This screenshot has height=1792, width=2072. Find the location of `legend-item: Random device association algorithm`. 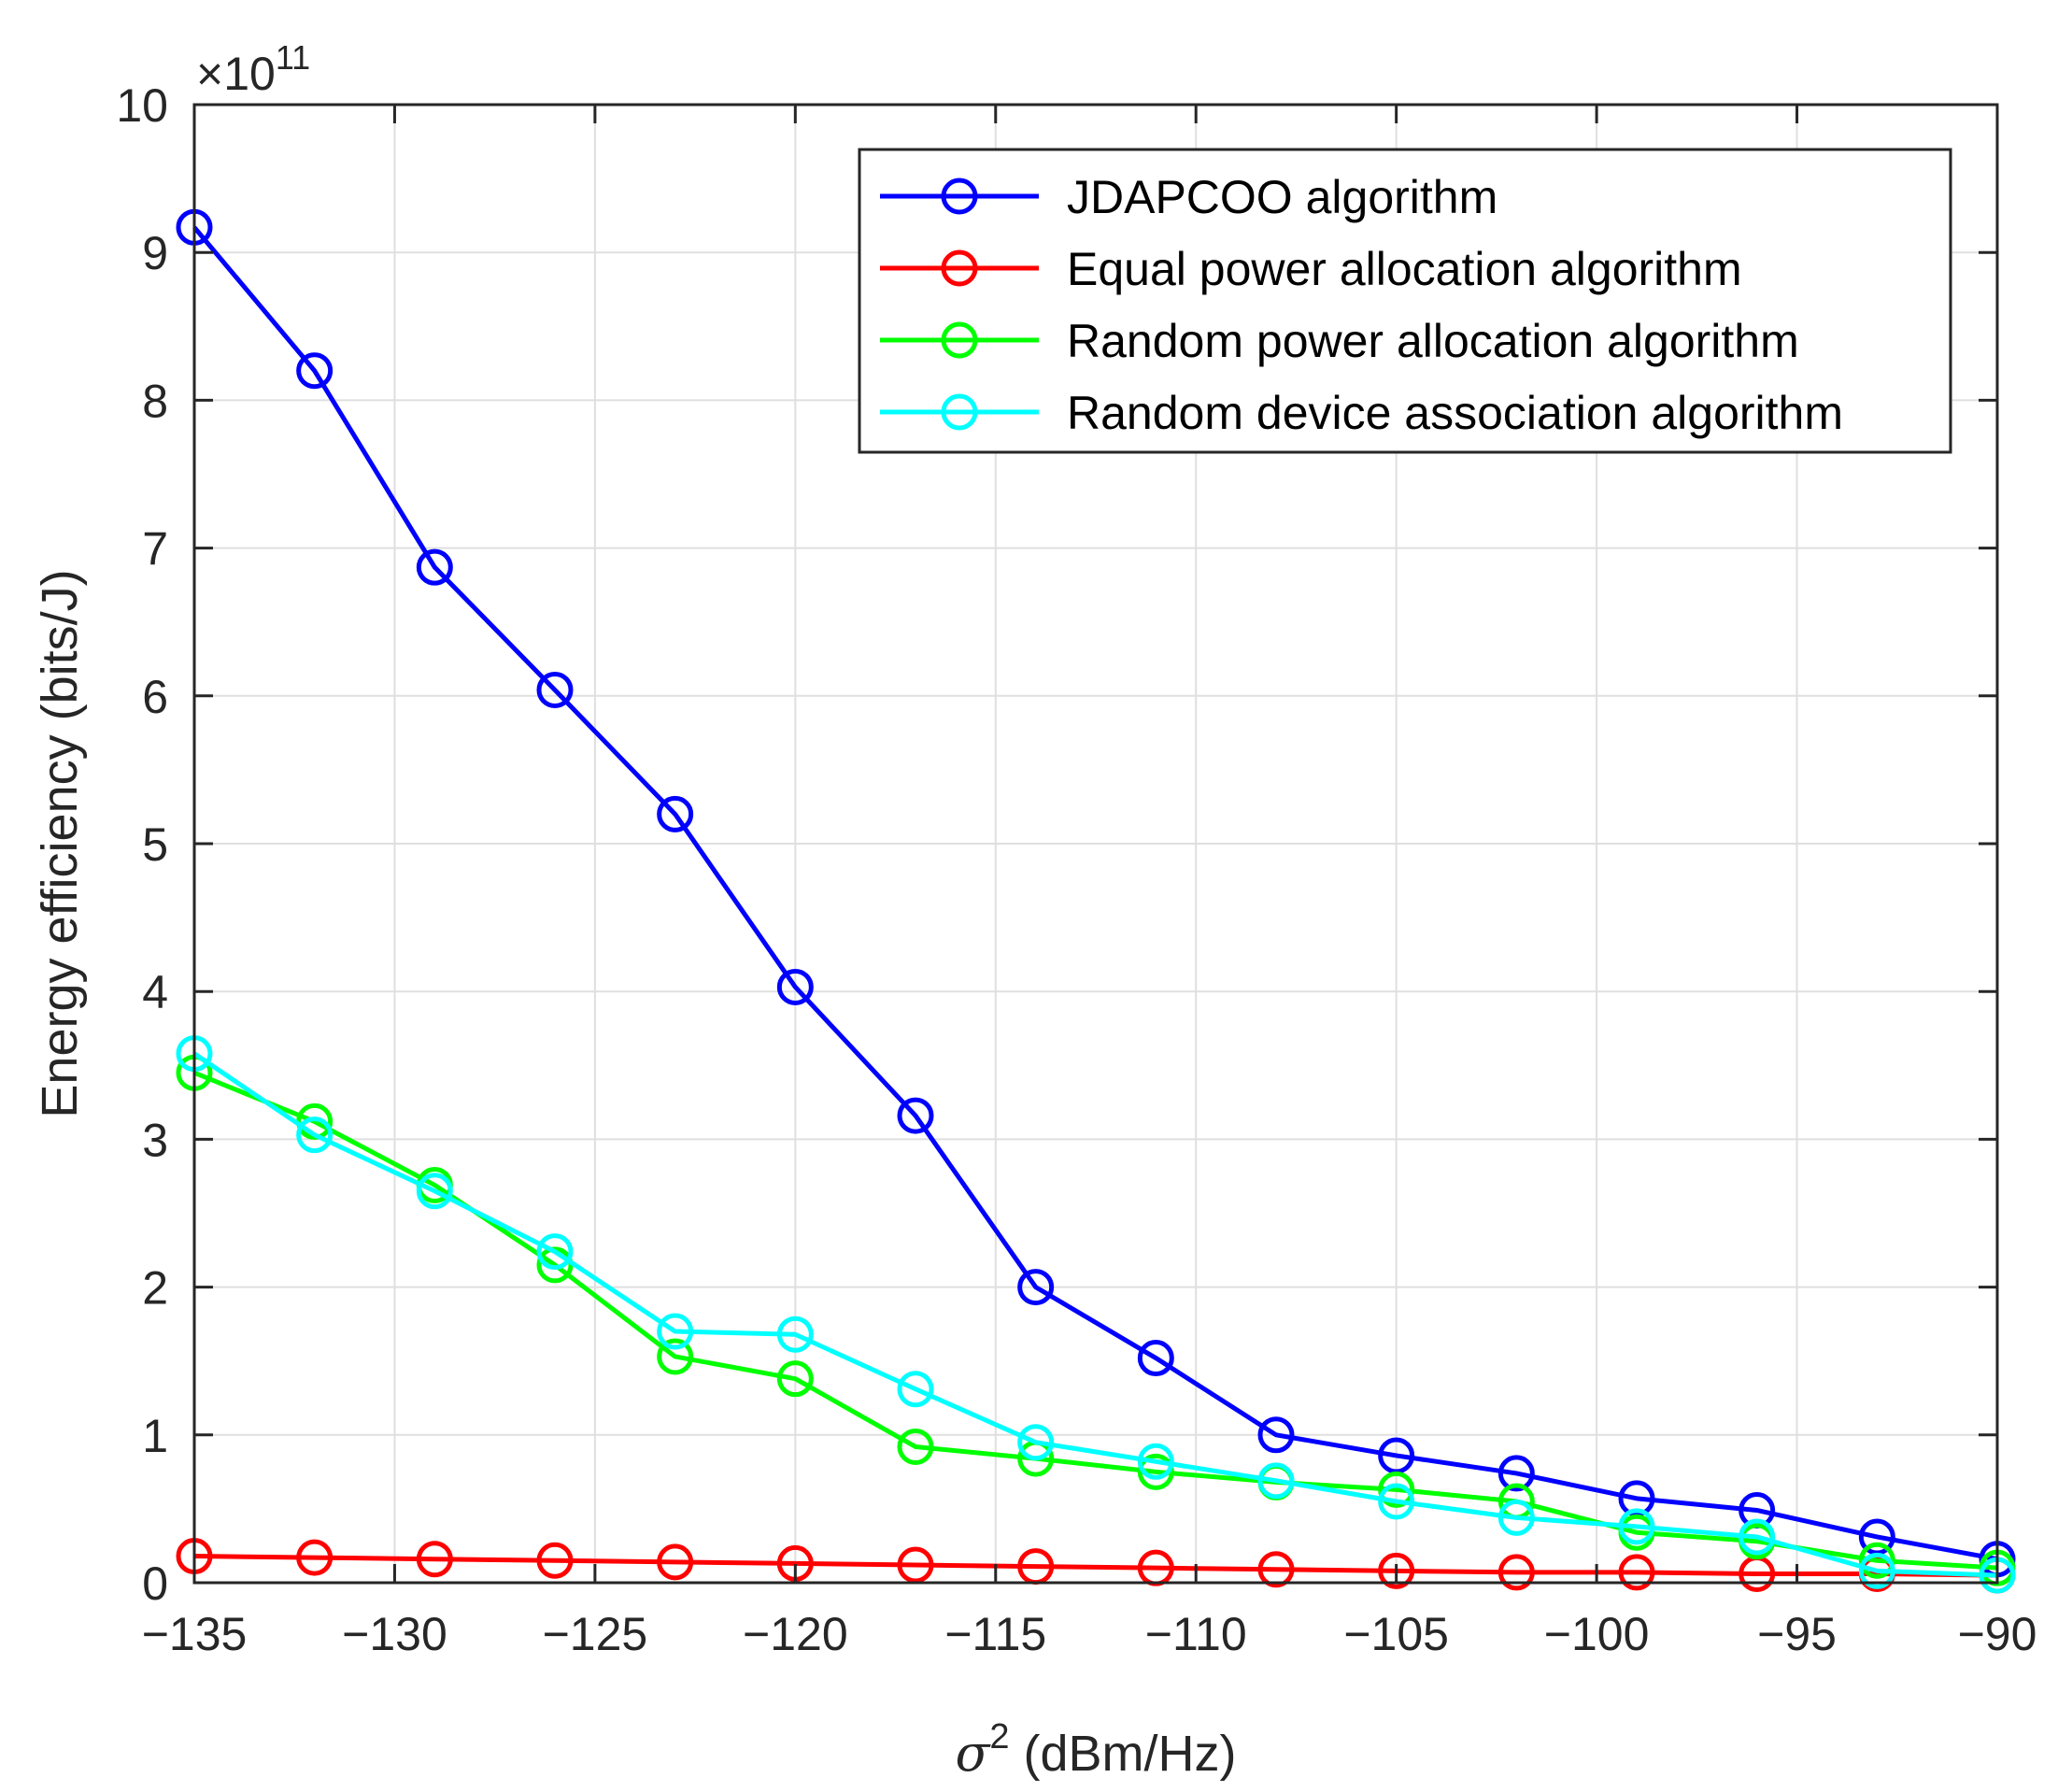

legend-item: Random device association algorithm is located at coordinates (1361, 413).